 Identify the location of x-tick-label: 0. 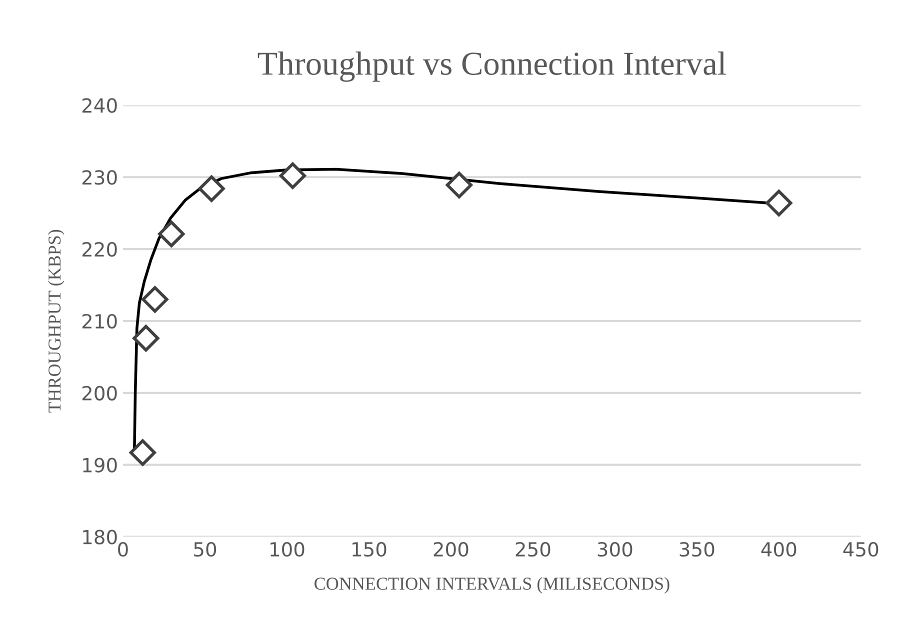
(123, 549).